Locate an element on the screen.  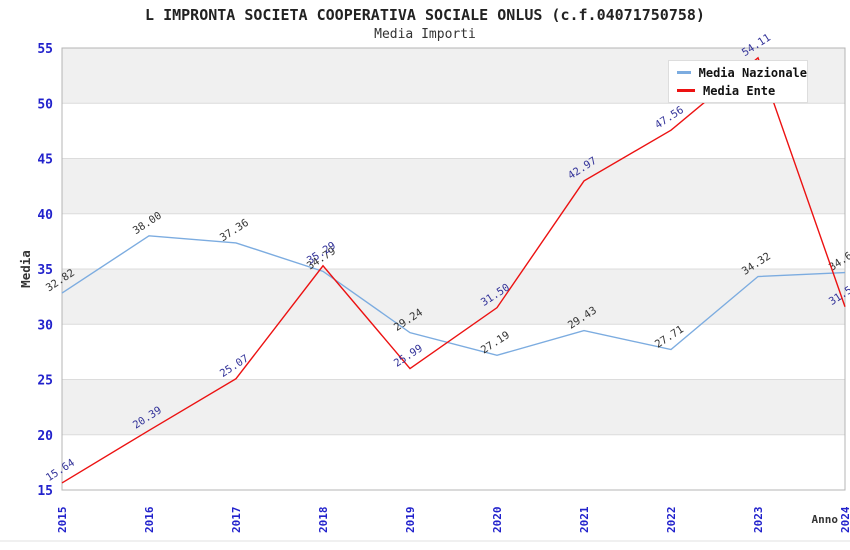
svg-text: 2021 is located at coordinates (584, 519).